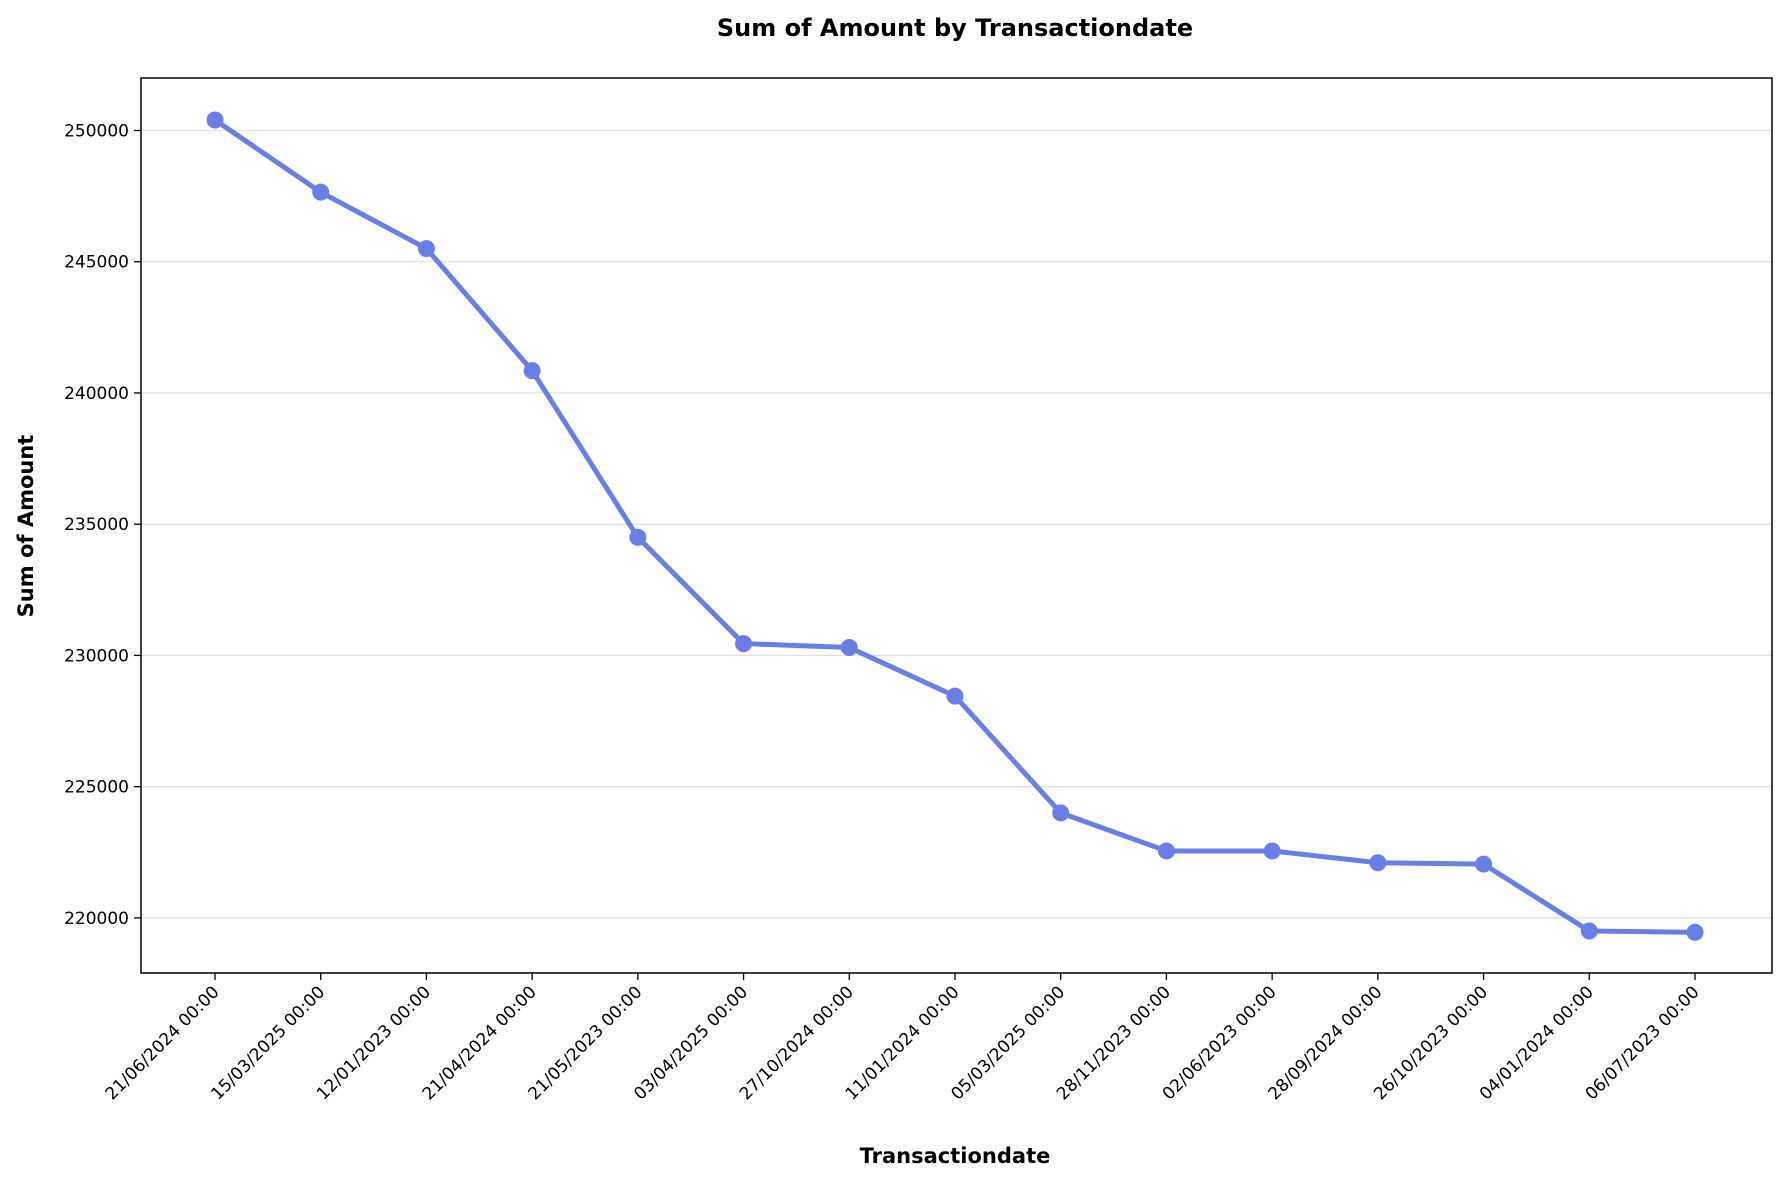  I want to click on x-tick-label-2: 12/01/2023 00:00, so click(374, 1043).